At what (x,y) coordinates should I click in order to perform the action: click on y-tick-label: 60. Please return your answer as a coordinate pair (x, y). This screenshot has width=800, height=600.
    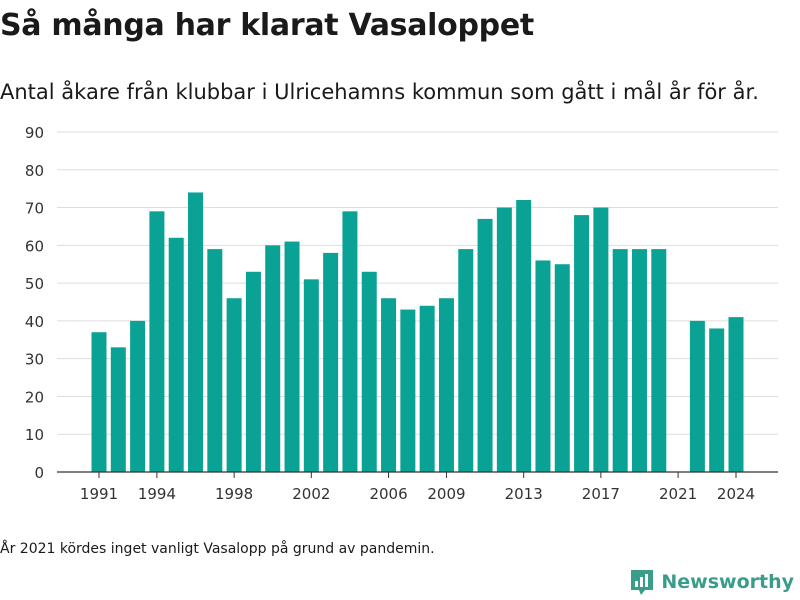
    Looking at the image, I should click on (34, 246).